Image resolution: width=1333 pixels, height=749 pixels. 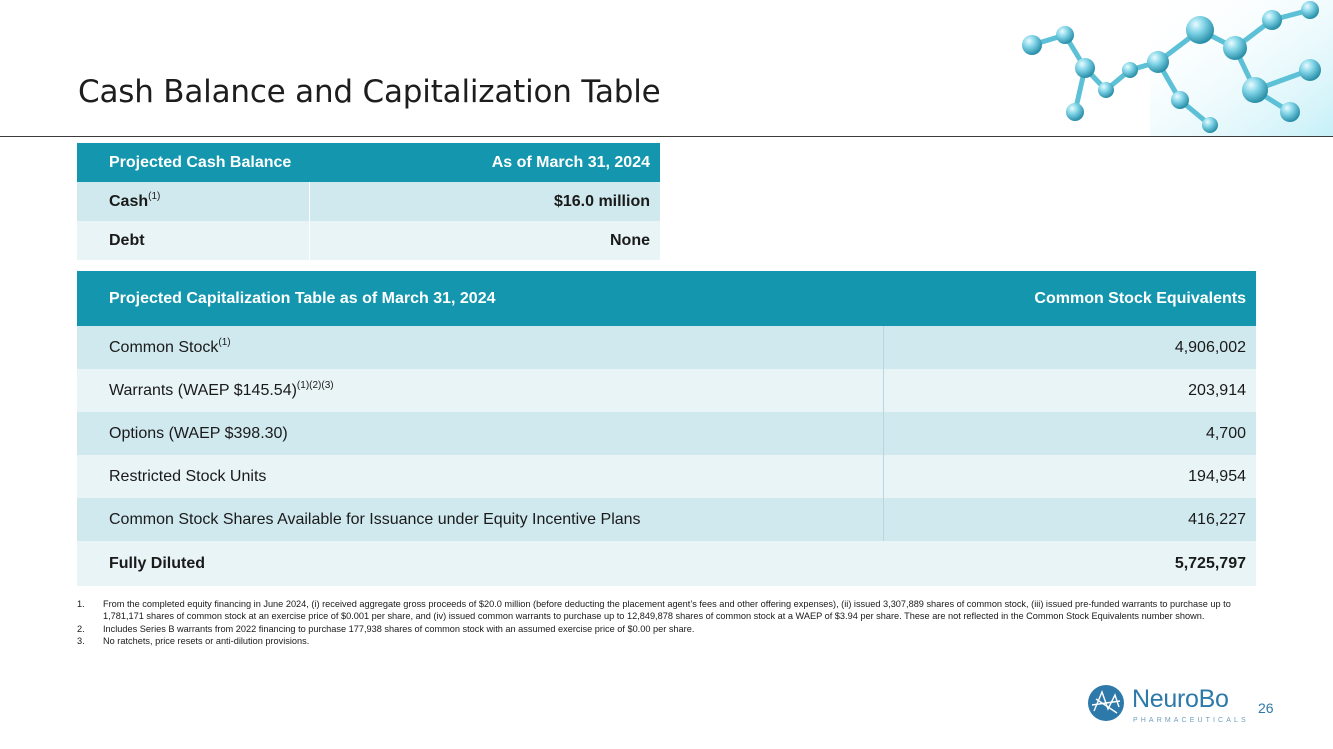 What do you see at coordinates (1069, 476) in the screenshot?
I see `row-value: 194,954` at bounding box center [1069, 476].